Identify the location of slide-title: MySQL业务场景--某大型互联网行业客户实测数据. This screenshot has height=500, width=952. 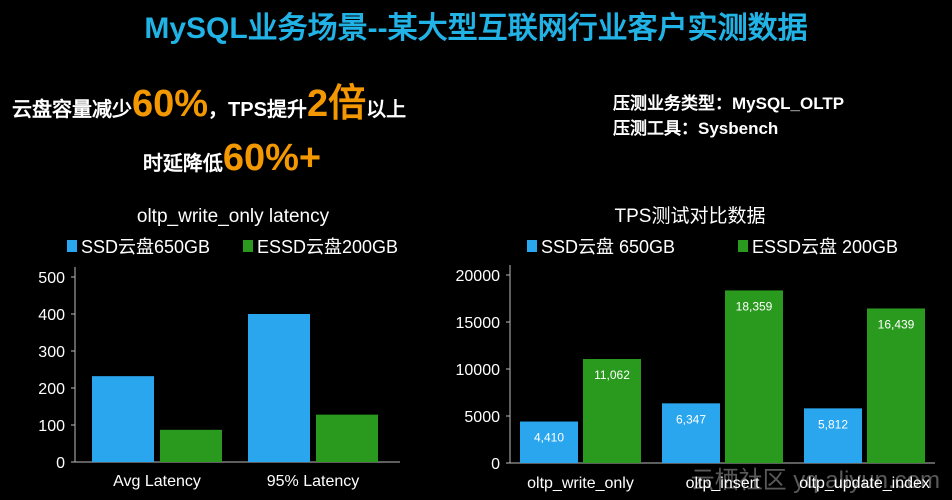
(475, 28).